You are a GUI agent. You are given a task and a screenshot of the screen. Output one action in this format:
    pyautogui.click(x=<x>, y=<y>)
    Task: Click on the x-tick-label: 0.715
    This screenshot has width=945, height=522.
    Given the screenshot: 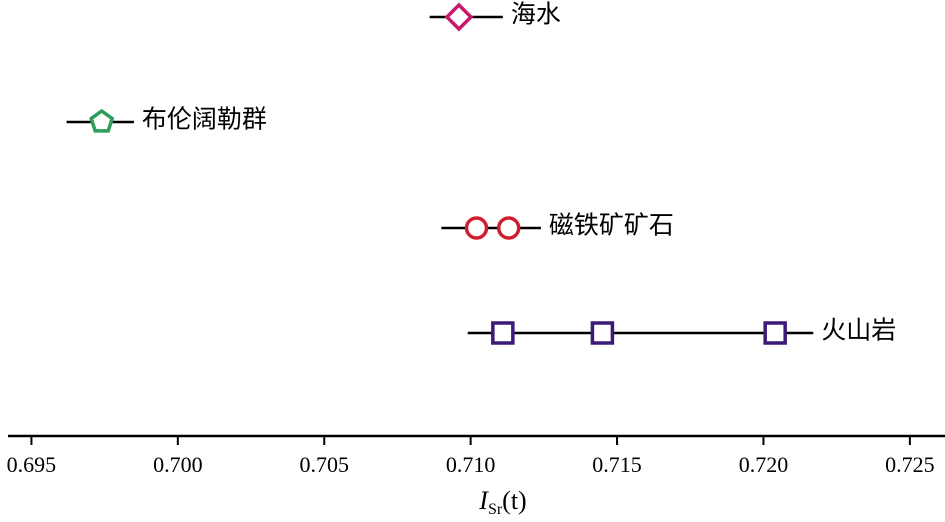 What is the action you would take?
    pyautogui.click(x=617, y=464)
    